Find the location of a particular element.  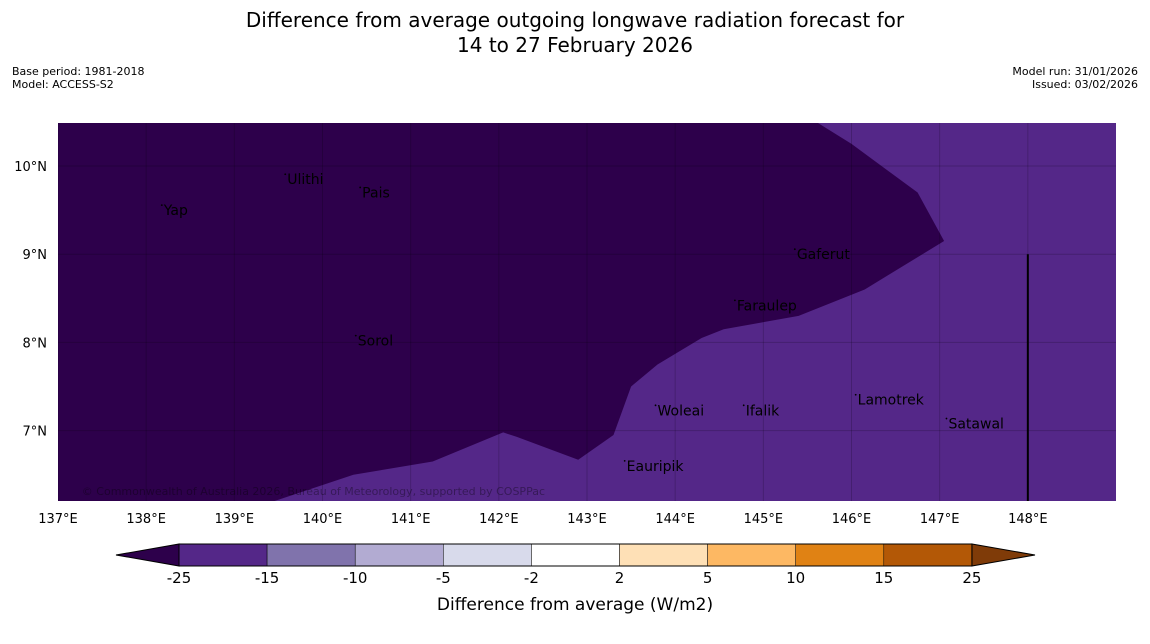

colorbar-legend: -25 -15 -10 -5 -2 2 5 10 15 25 is located at coordinates (575, 565).